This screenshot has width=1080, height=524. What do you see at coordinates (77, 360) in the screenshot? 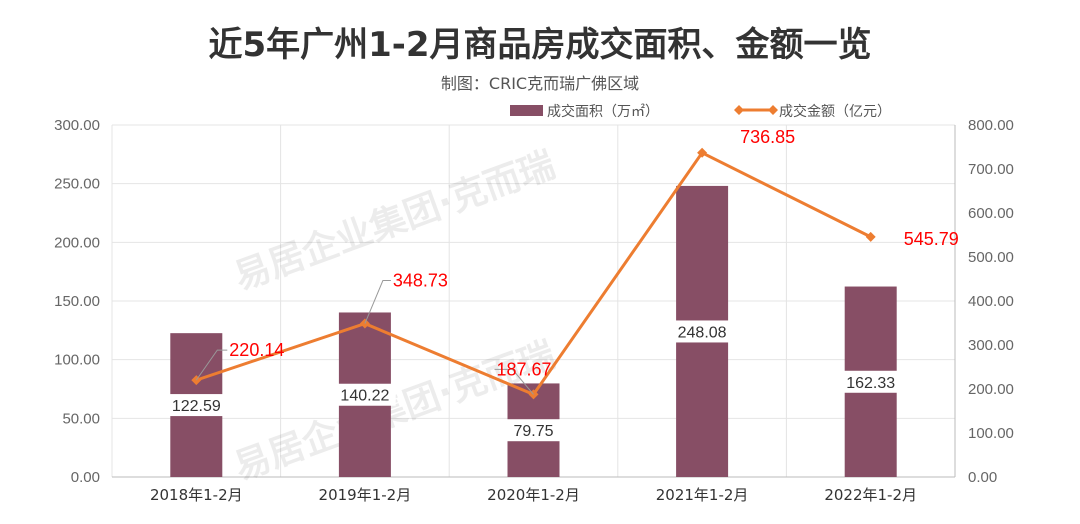
I see `y-tick-label: 100.00` at bounding box center [77, 360].